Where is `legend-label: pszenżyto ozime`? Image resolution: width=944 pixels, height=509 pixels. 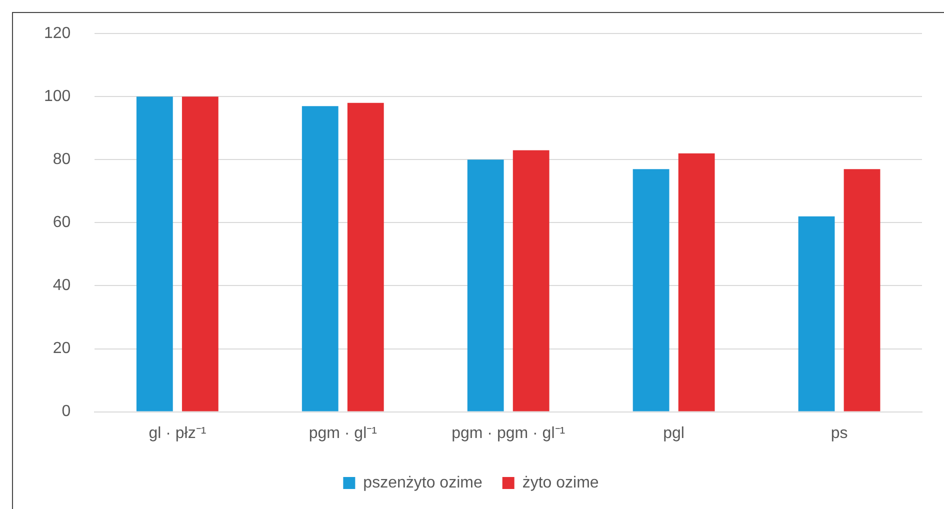 legend-label: pszenżyto ozime is located at coordinates (422, 483).